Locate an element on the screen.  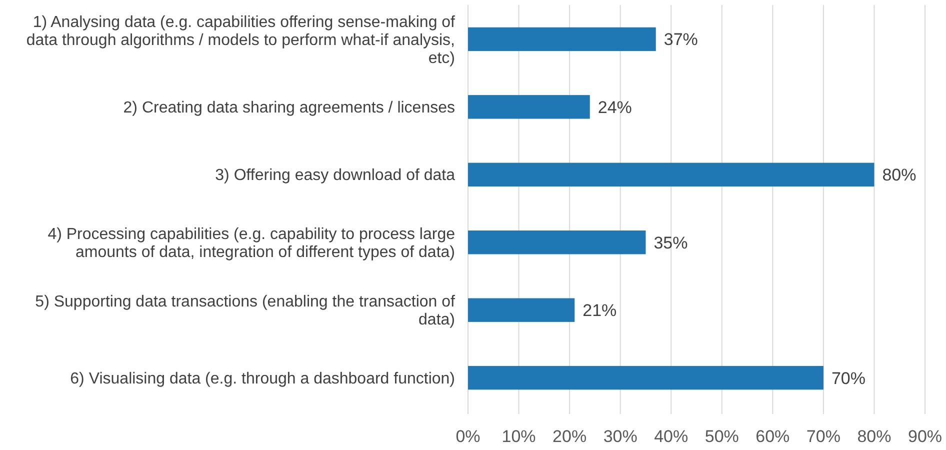
x-tick-label: 30% is located at coordinates (620, 436).